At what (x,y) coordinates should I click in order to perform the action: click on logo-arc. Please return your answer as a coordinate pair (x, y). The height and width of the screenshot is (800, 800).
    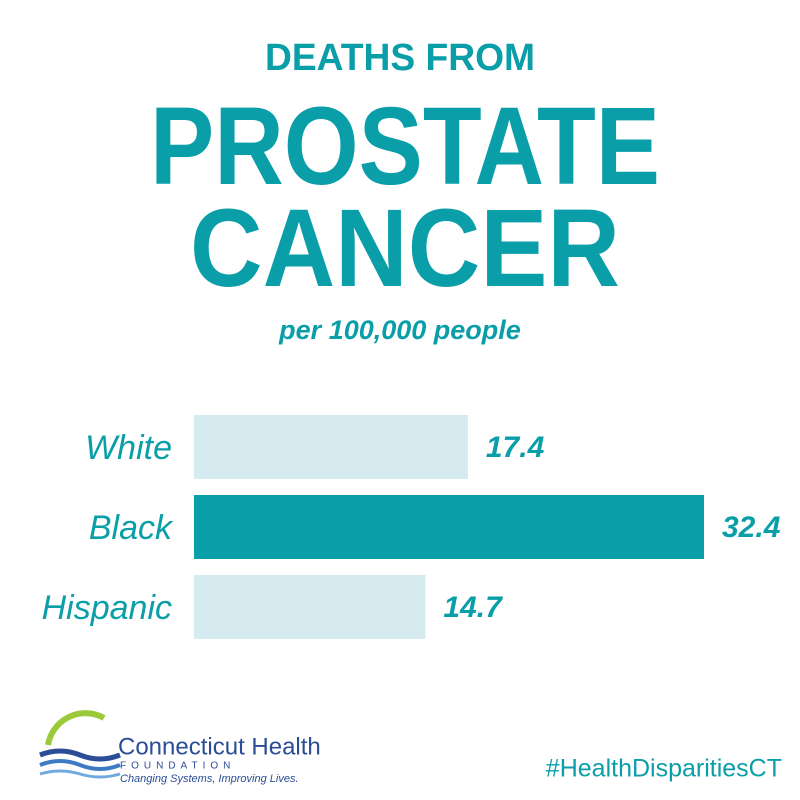
    Looking at the image, I should click on (75, 728).